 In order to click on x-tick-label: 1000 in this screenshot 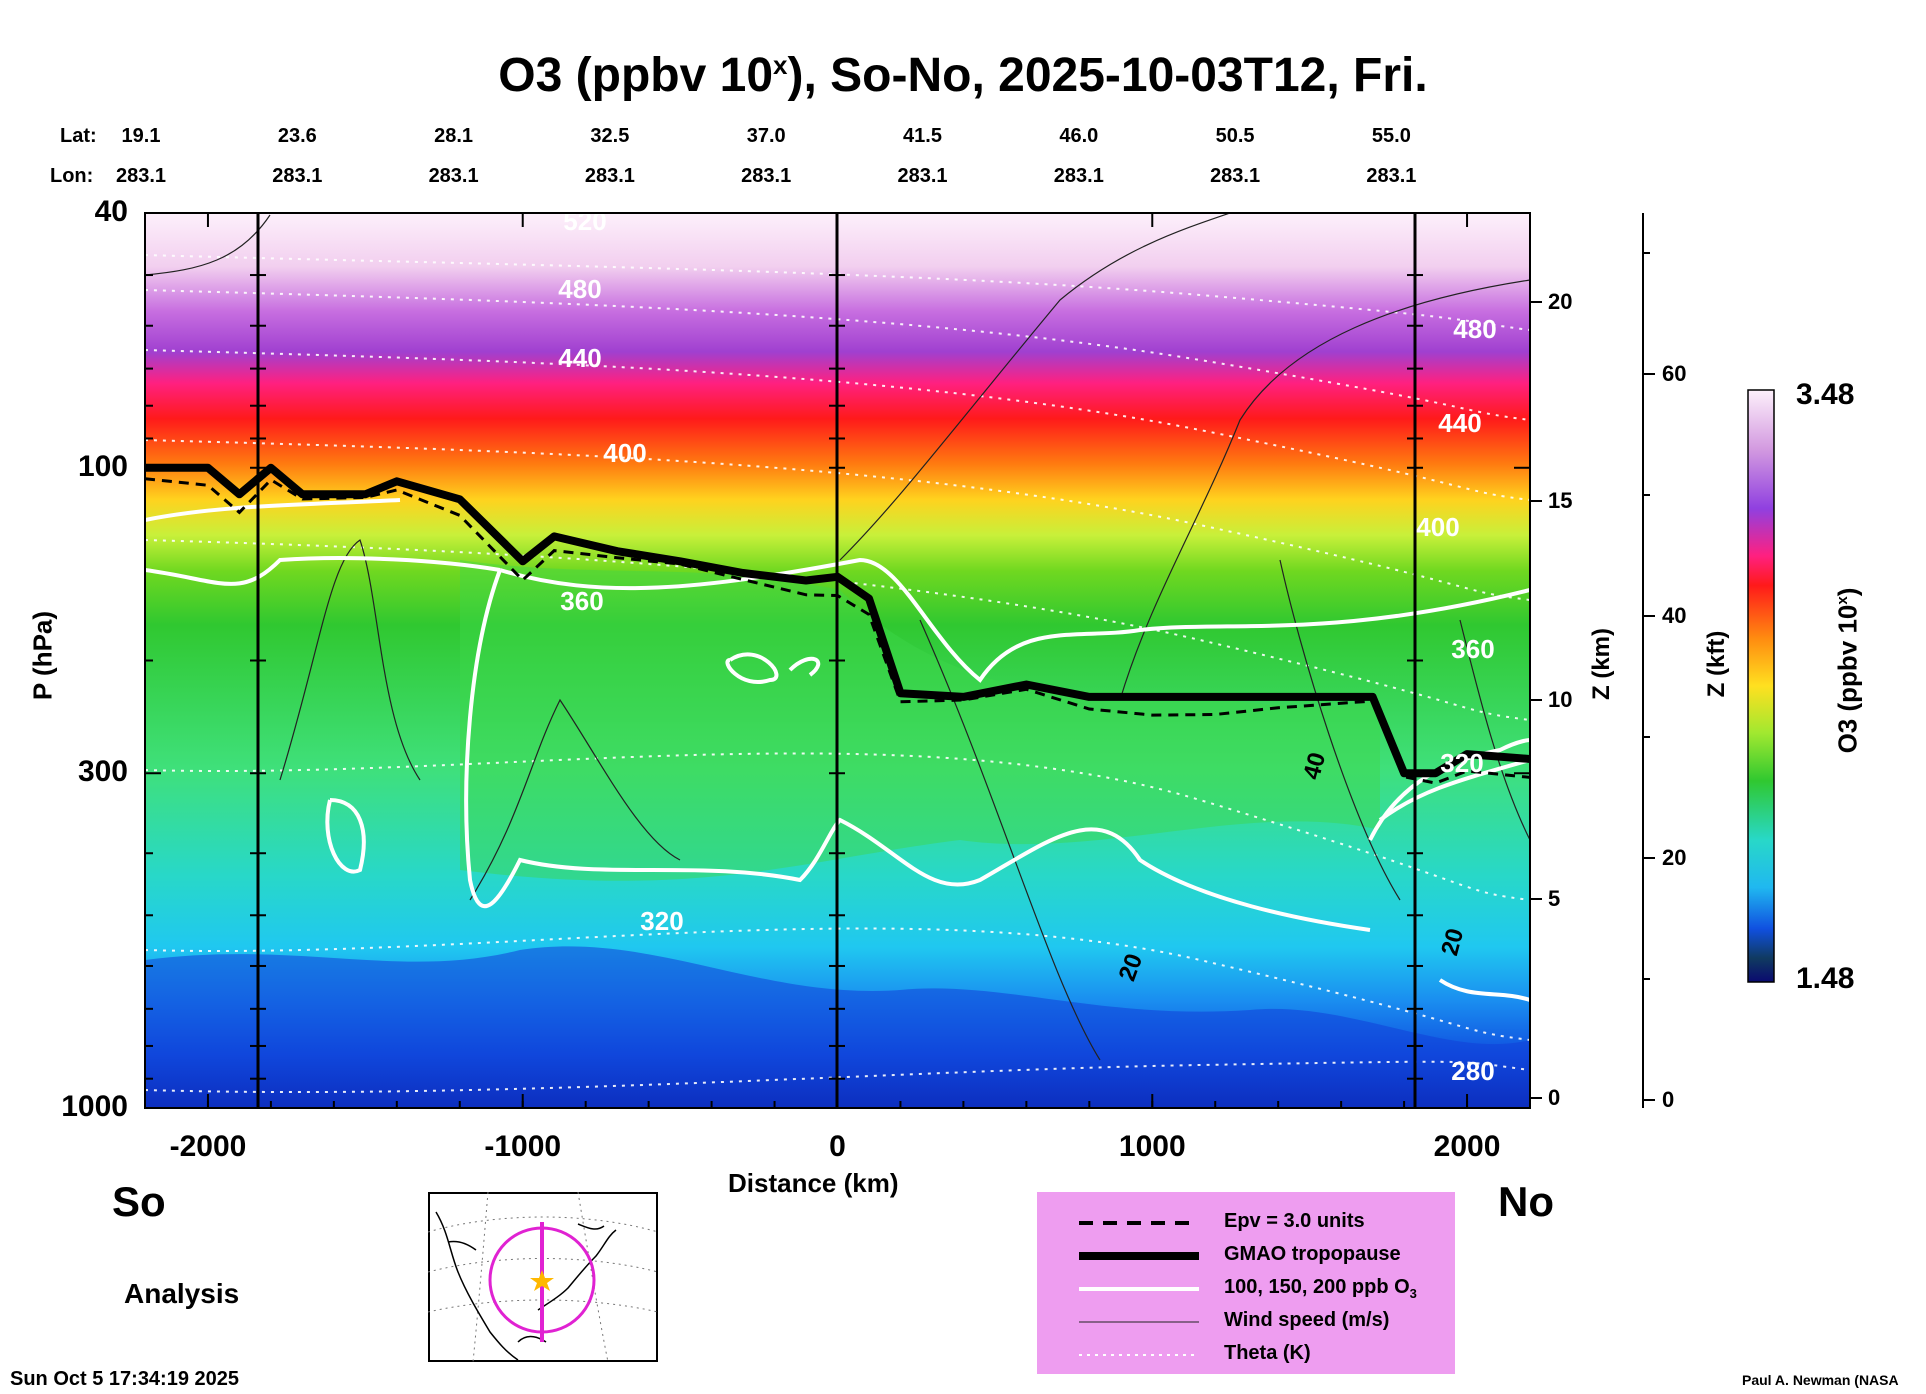, I will do `click(1152, 1146)`.